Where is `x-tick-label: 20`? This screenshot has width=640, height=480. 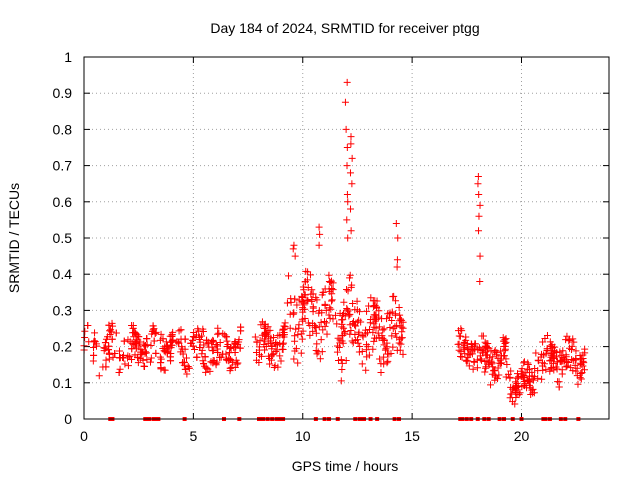
x-tick-label: 20 is located at coordinates (522, 436).